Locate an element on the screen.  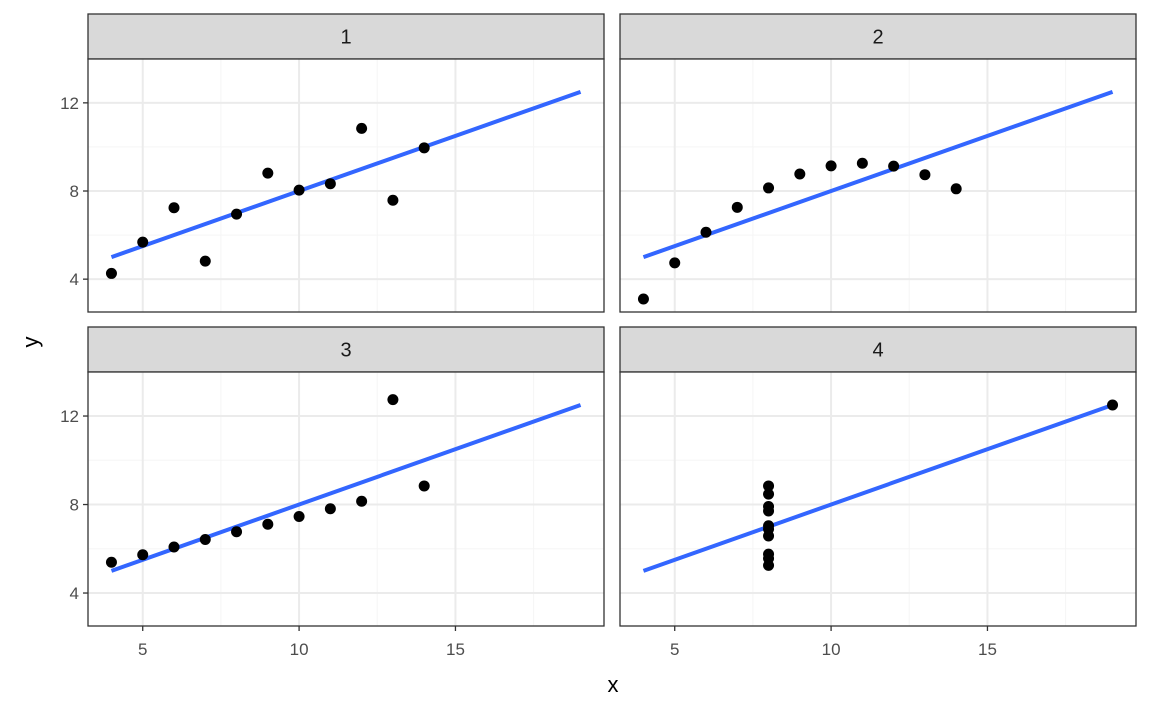
y-axis-title: y is located at coordinates (30, 342).